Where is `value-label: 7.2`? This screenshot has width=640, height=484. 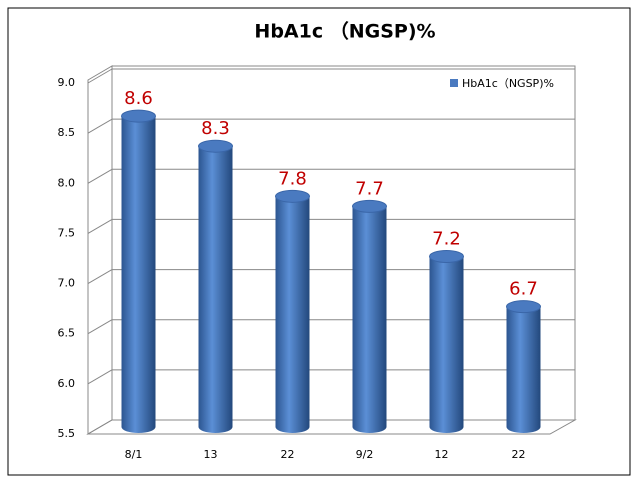
value-label: 7.2 is located at coordinates (446, 239).